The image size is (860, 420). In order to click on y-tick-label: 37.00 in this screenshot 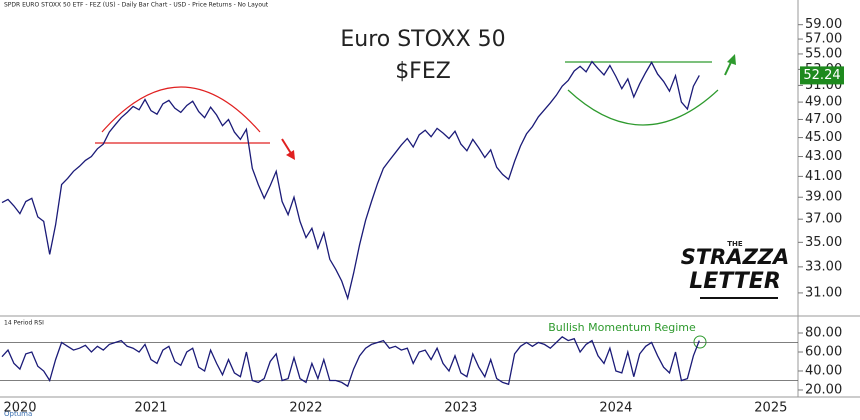, I will do `click(823, 219)`.